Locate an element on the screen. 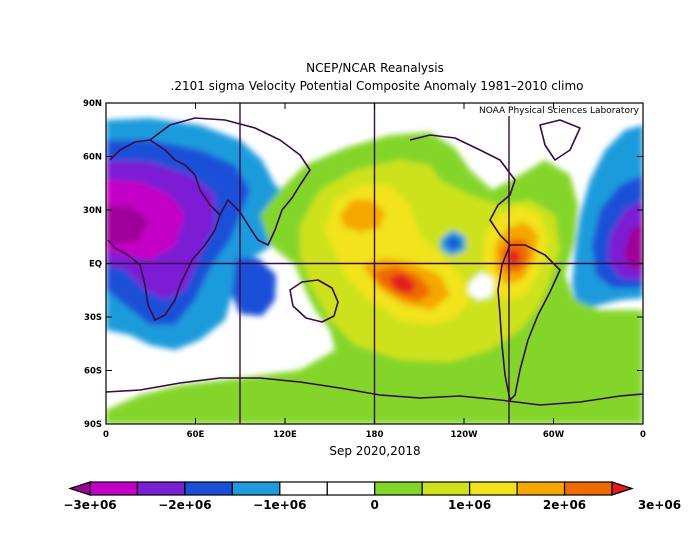 The height and width of the screenshot is (542, 700). date-label: Sep 2020,2018 is located at coordinates (374, 451).